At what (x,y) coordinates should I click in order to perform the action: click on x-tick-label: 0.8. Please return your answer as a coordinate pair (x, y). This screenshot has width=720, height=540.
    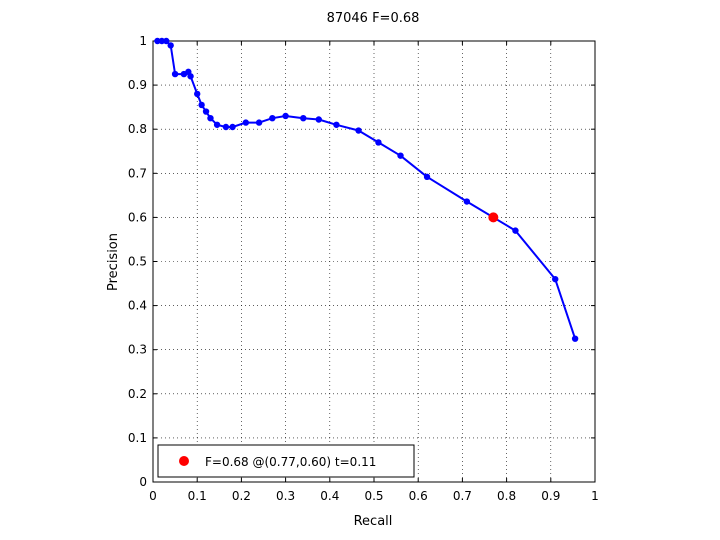
    Looking at the image, I should click on (506, 496).